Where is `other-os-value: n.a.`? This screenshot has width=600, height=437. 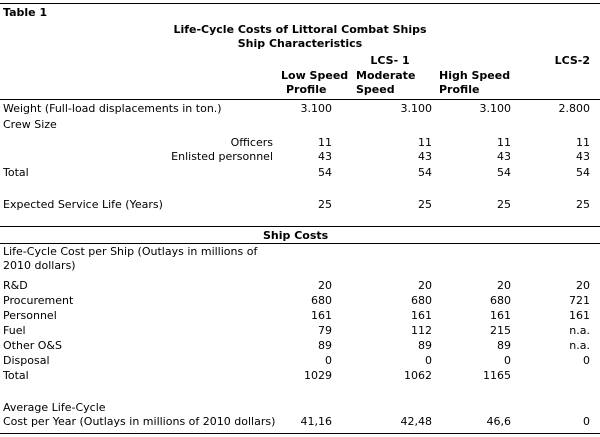
other-os-value: n.a. is located at coordinates (579, 345).